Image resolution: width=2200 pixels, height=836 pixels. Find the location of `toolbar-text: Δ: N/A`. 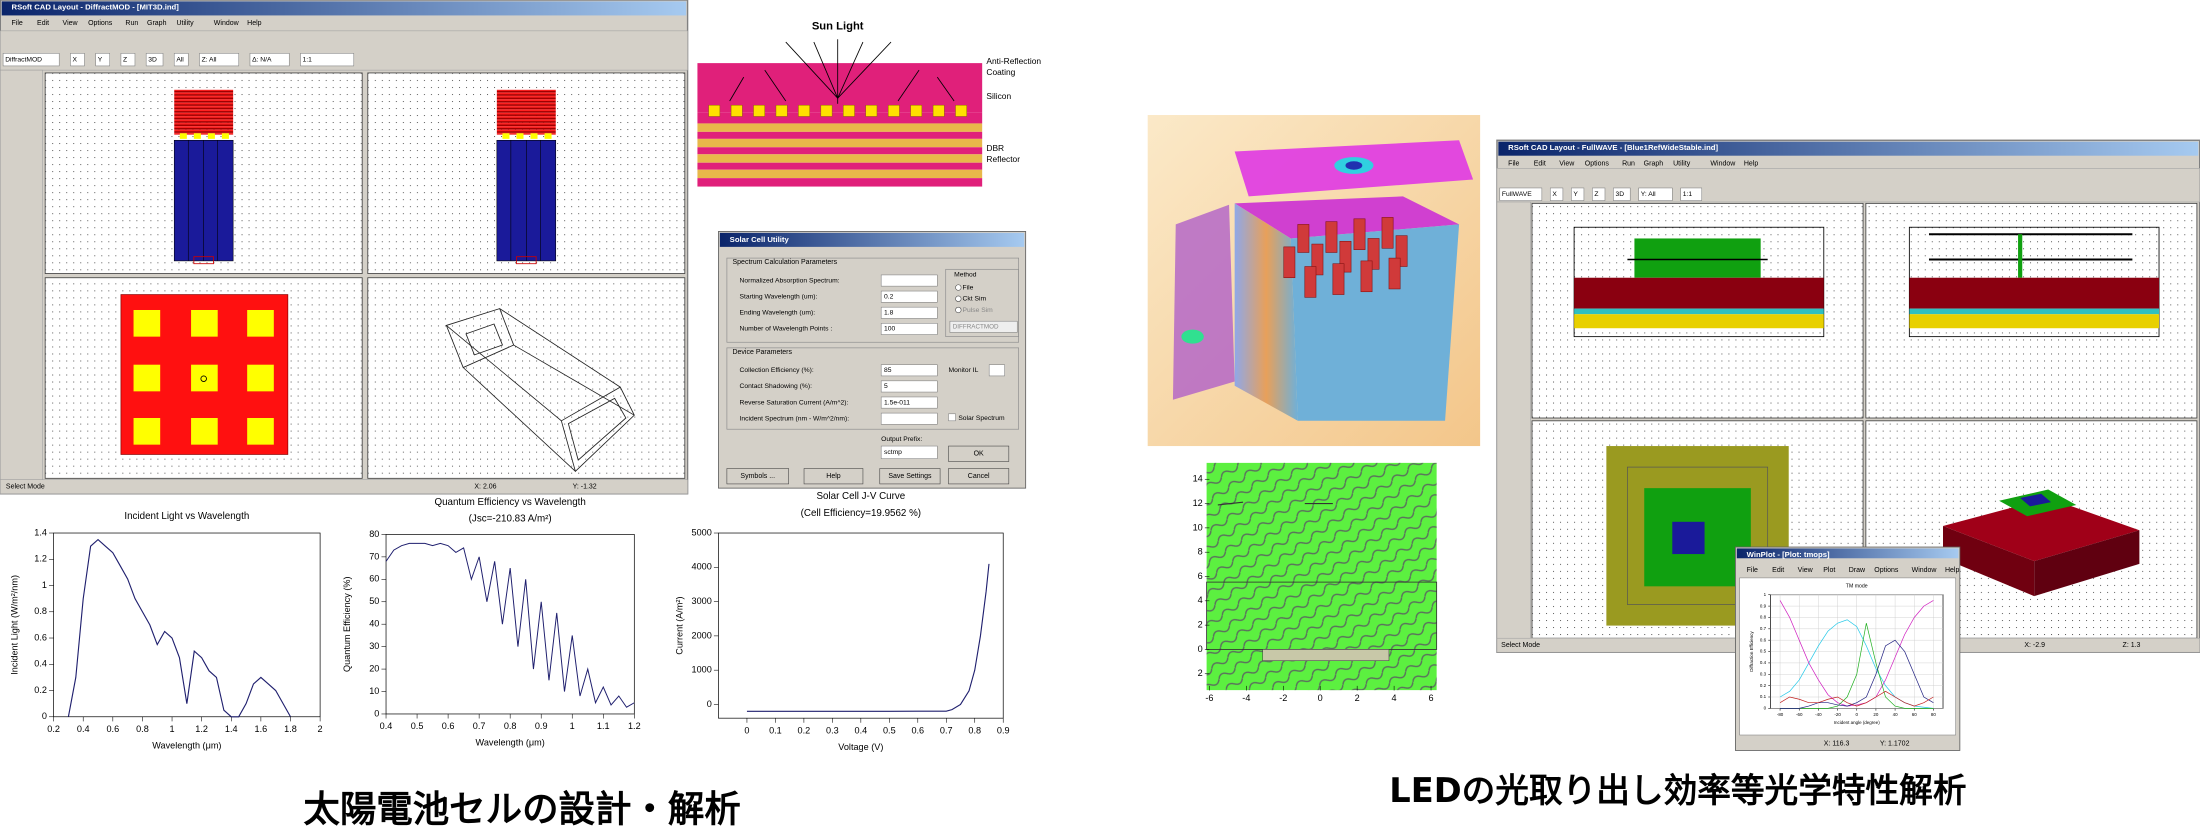

toolbar-text: Δ: N/A is located at coordinates (262, 59).